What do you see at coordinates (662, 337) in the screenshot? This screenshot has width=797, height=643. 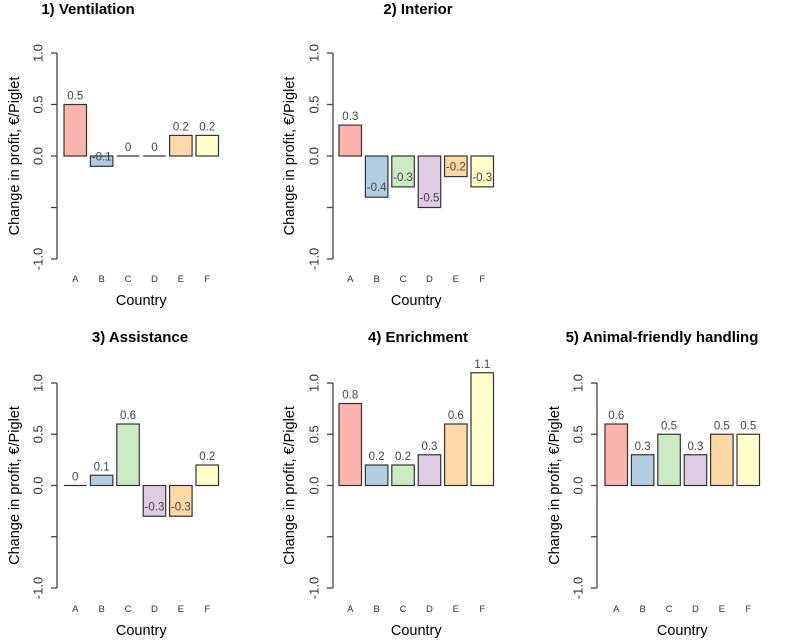 I see `chart-title: 5) Animal-friendly handling` at bounding box center [662, 337].